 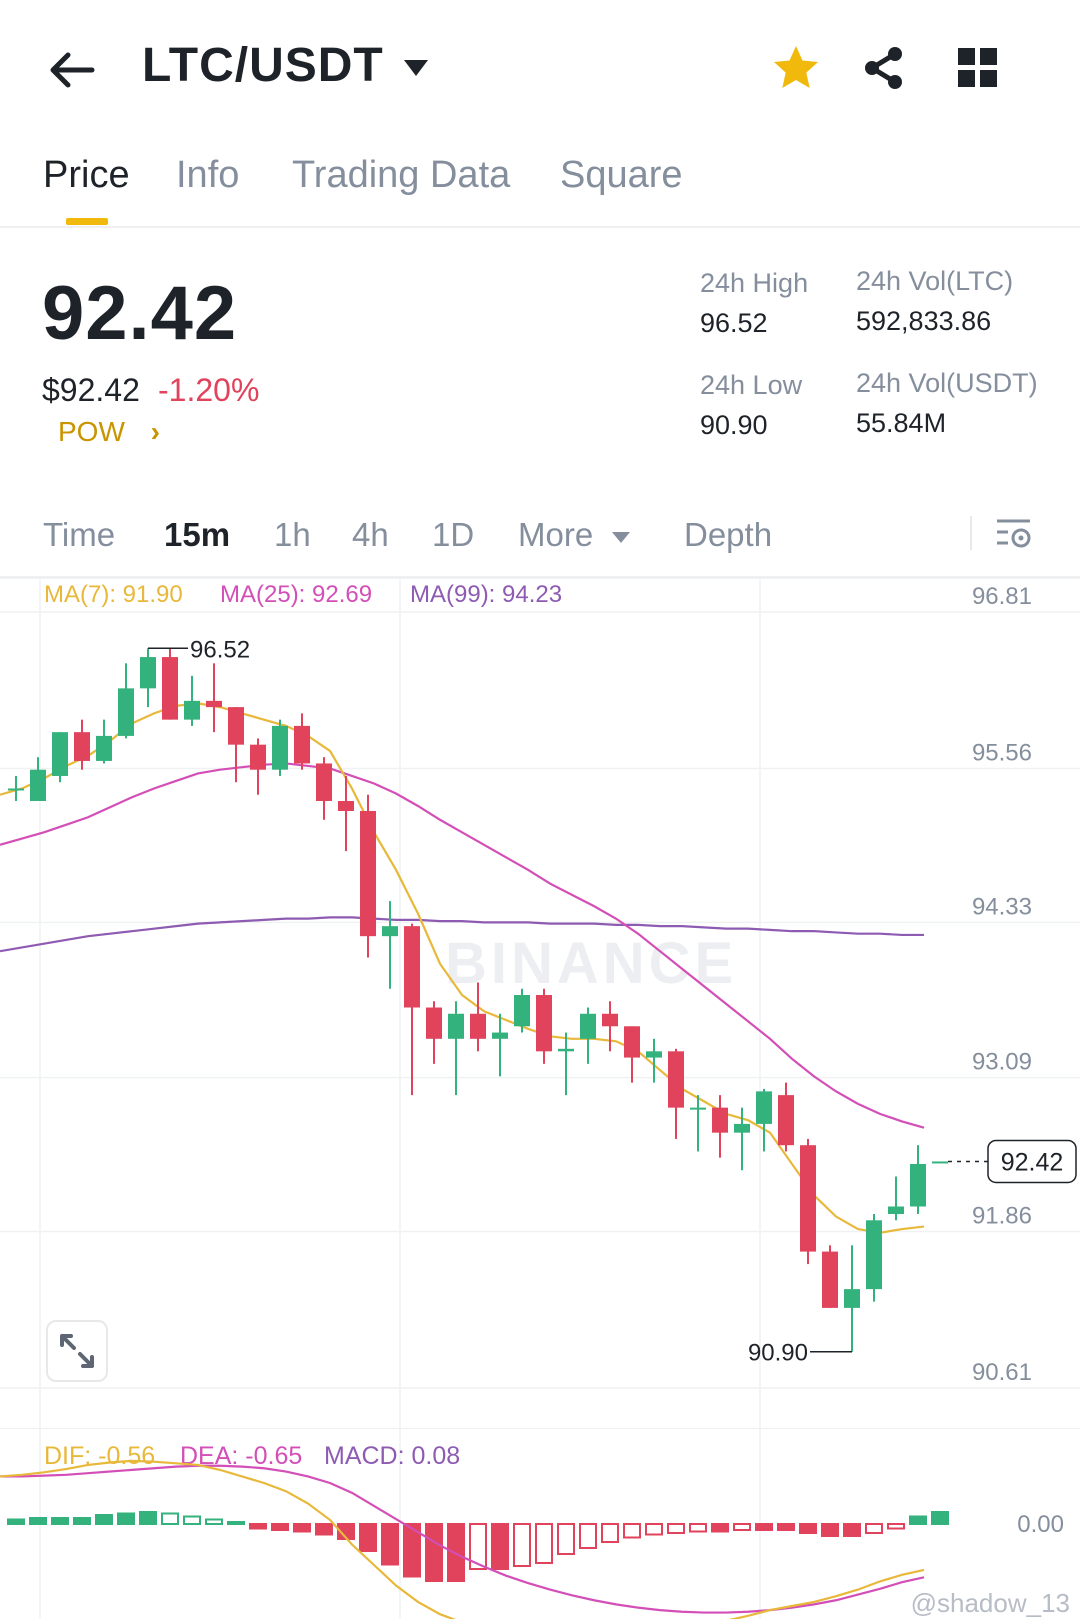 I want to click on star-icon, so click(x=796, y=68).